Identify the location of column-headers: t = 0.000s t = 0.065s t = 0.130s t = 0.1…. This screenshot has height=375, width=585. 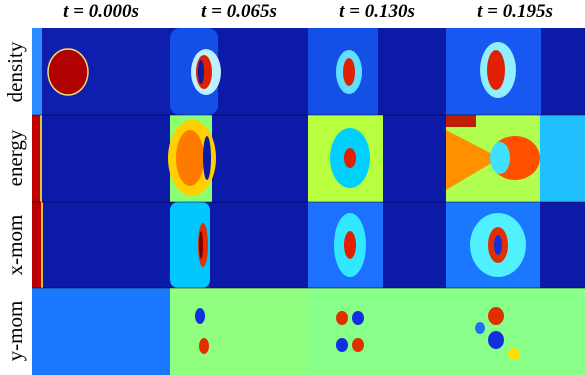
(308, 11).